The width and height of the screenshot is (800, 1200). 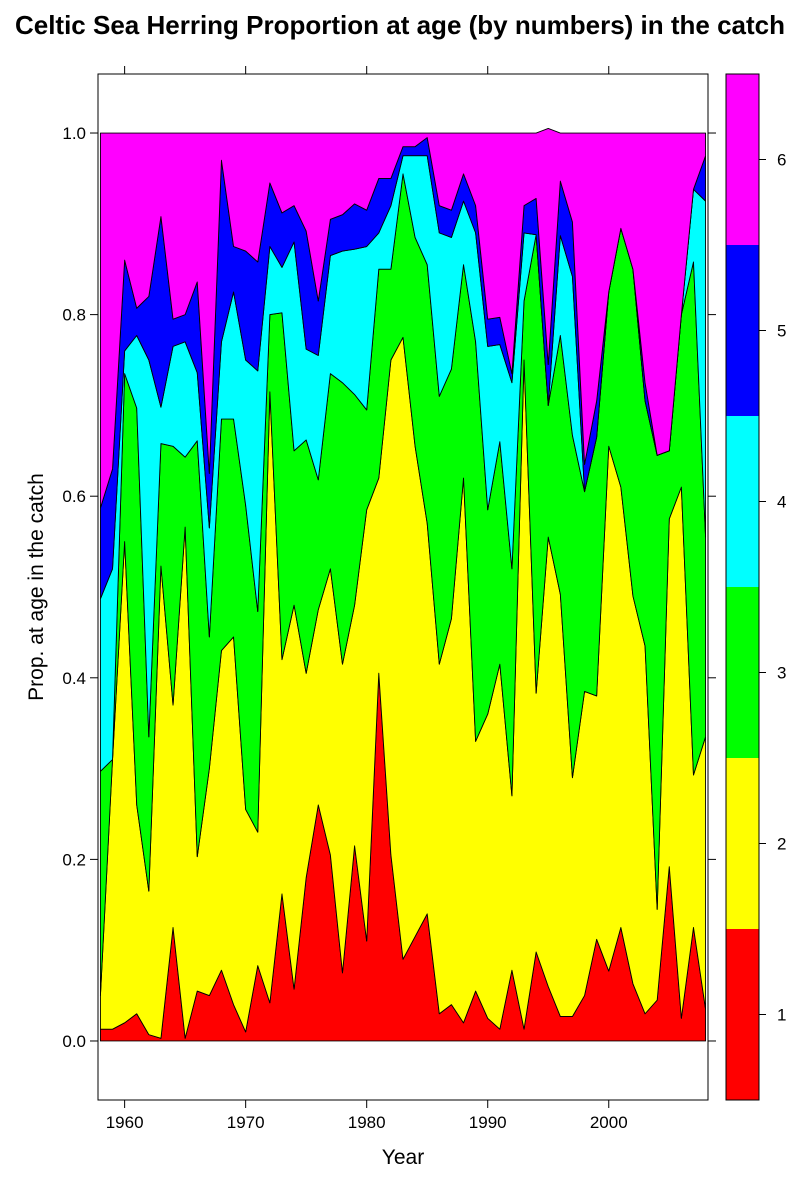 What do you see at coordinates (74, 678) in the screenshot?
I see `y-tick-label: 0.4` at bounding box center [74, 678].